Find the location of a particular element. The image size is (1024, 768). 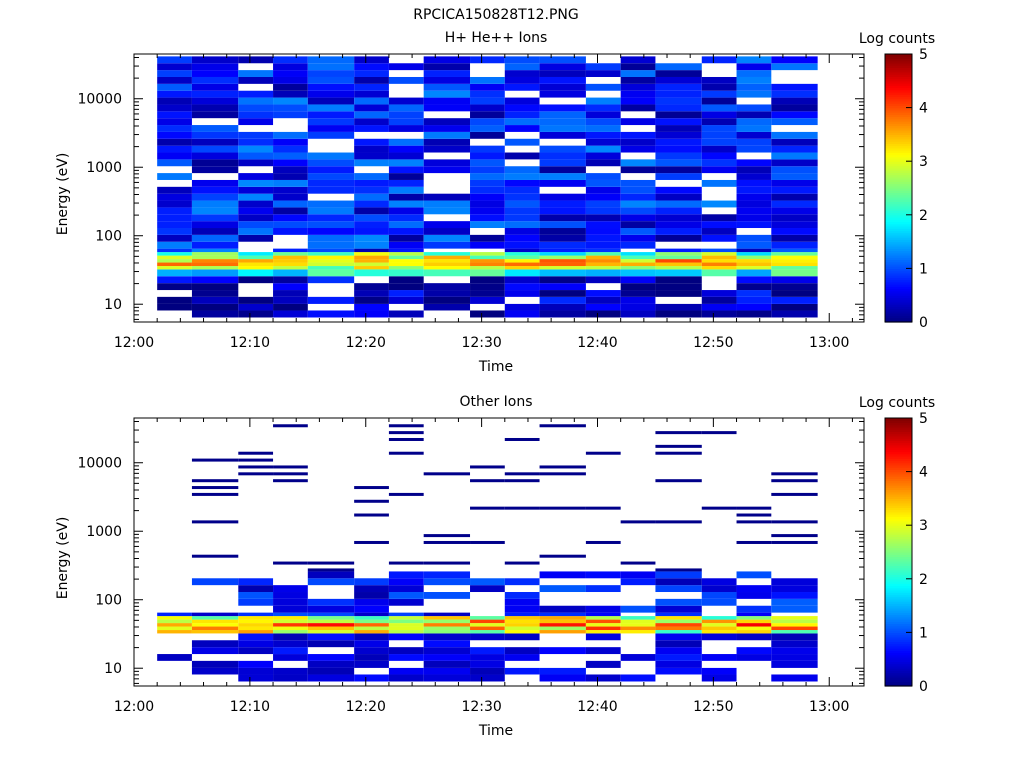

x-tick-label: 12:00 is located at coordinates (134, 707).